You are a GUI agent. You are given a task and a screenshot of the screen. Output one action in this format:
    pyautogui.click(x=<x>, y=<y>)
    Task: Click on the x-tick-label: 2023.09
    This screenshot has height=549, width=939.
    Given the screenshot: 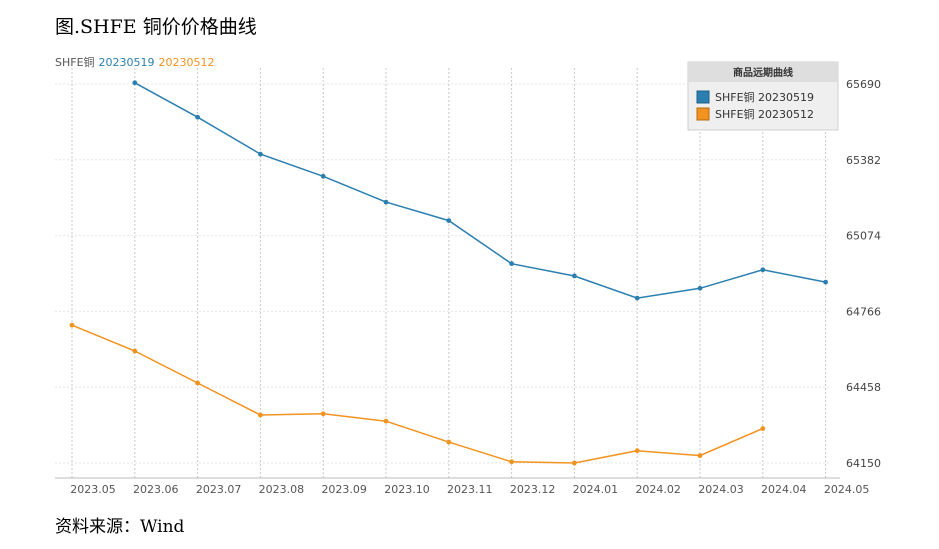 What is the action you would take?
    pyautogui.click(x=344, y=489)
    